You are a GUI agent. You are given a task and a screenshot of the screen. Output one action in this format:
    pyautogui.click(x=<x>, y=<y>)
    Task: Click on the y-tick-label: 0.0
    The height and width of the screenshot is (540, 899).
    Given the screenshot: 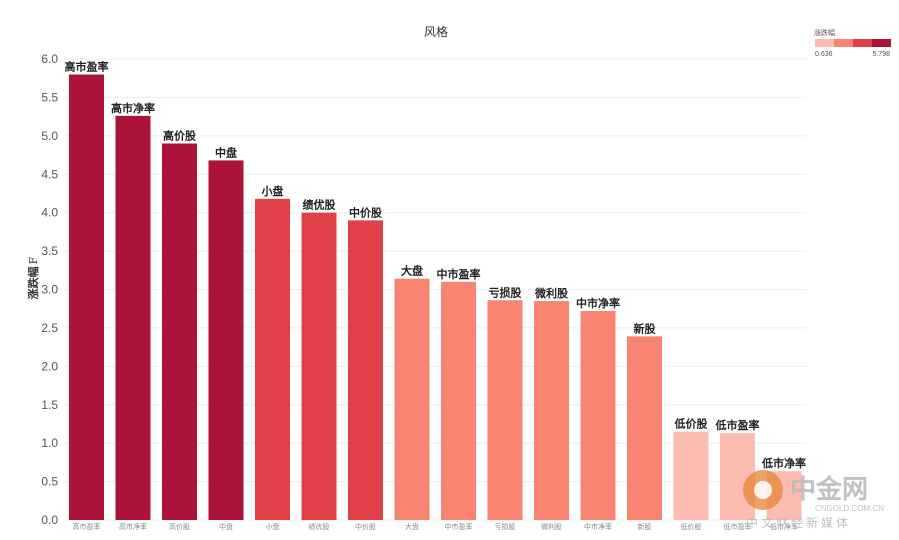 What is the action you would take?
    pyautogui.click(x=49, y=520)
    